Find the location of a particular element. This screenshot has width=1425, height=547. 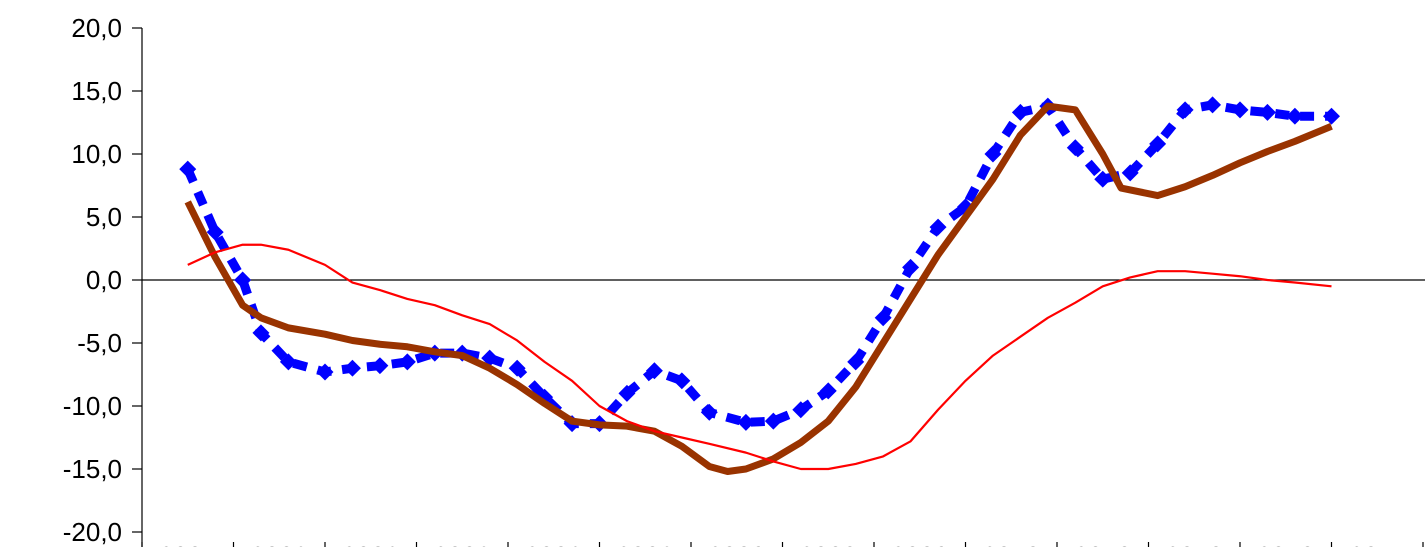

y-tick-label: 5,0 is located at coordinates (104, 217).